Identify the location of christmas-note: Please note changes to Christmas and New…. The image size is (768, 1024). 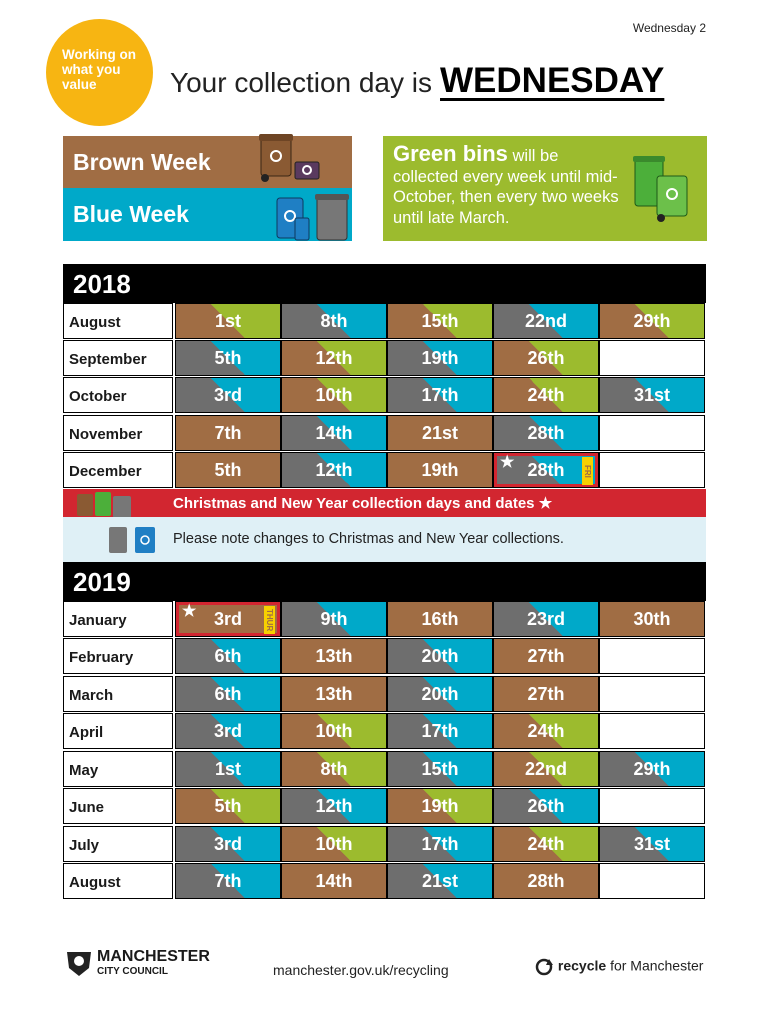
(368, 539).